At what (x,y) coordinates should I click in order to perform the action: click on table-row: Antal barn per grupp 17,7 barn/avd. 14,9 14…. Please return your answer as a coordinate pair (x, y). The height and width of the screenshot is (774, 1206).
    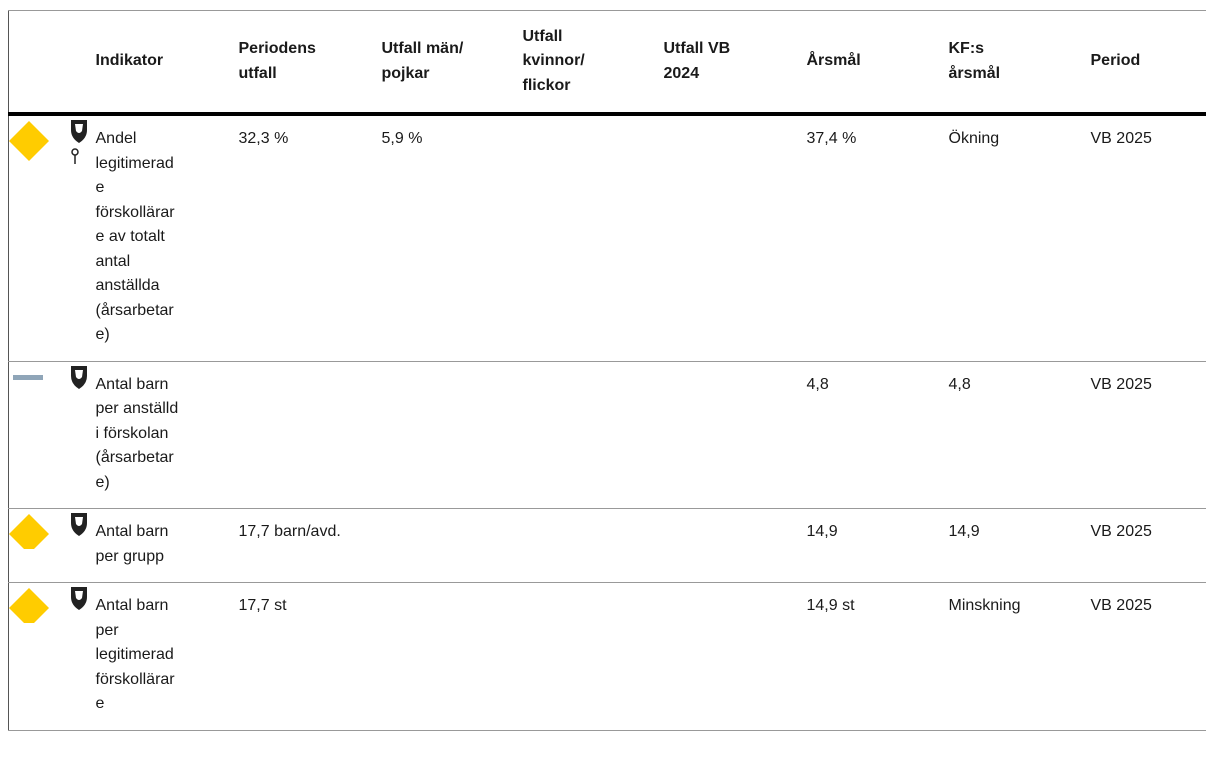
    Looking at the image, I should click on (607, 545).